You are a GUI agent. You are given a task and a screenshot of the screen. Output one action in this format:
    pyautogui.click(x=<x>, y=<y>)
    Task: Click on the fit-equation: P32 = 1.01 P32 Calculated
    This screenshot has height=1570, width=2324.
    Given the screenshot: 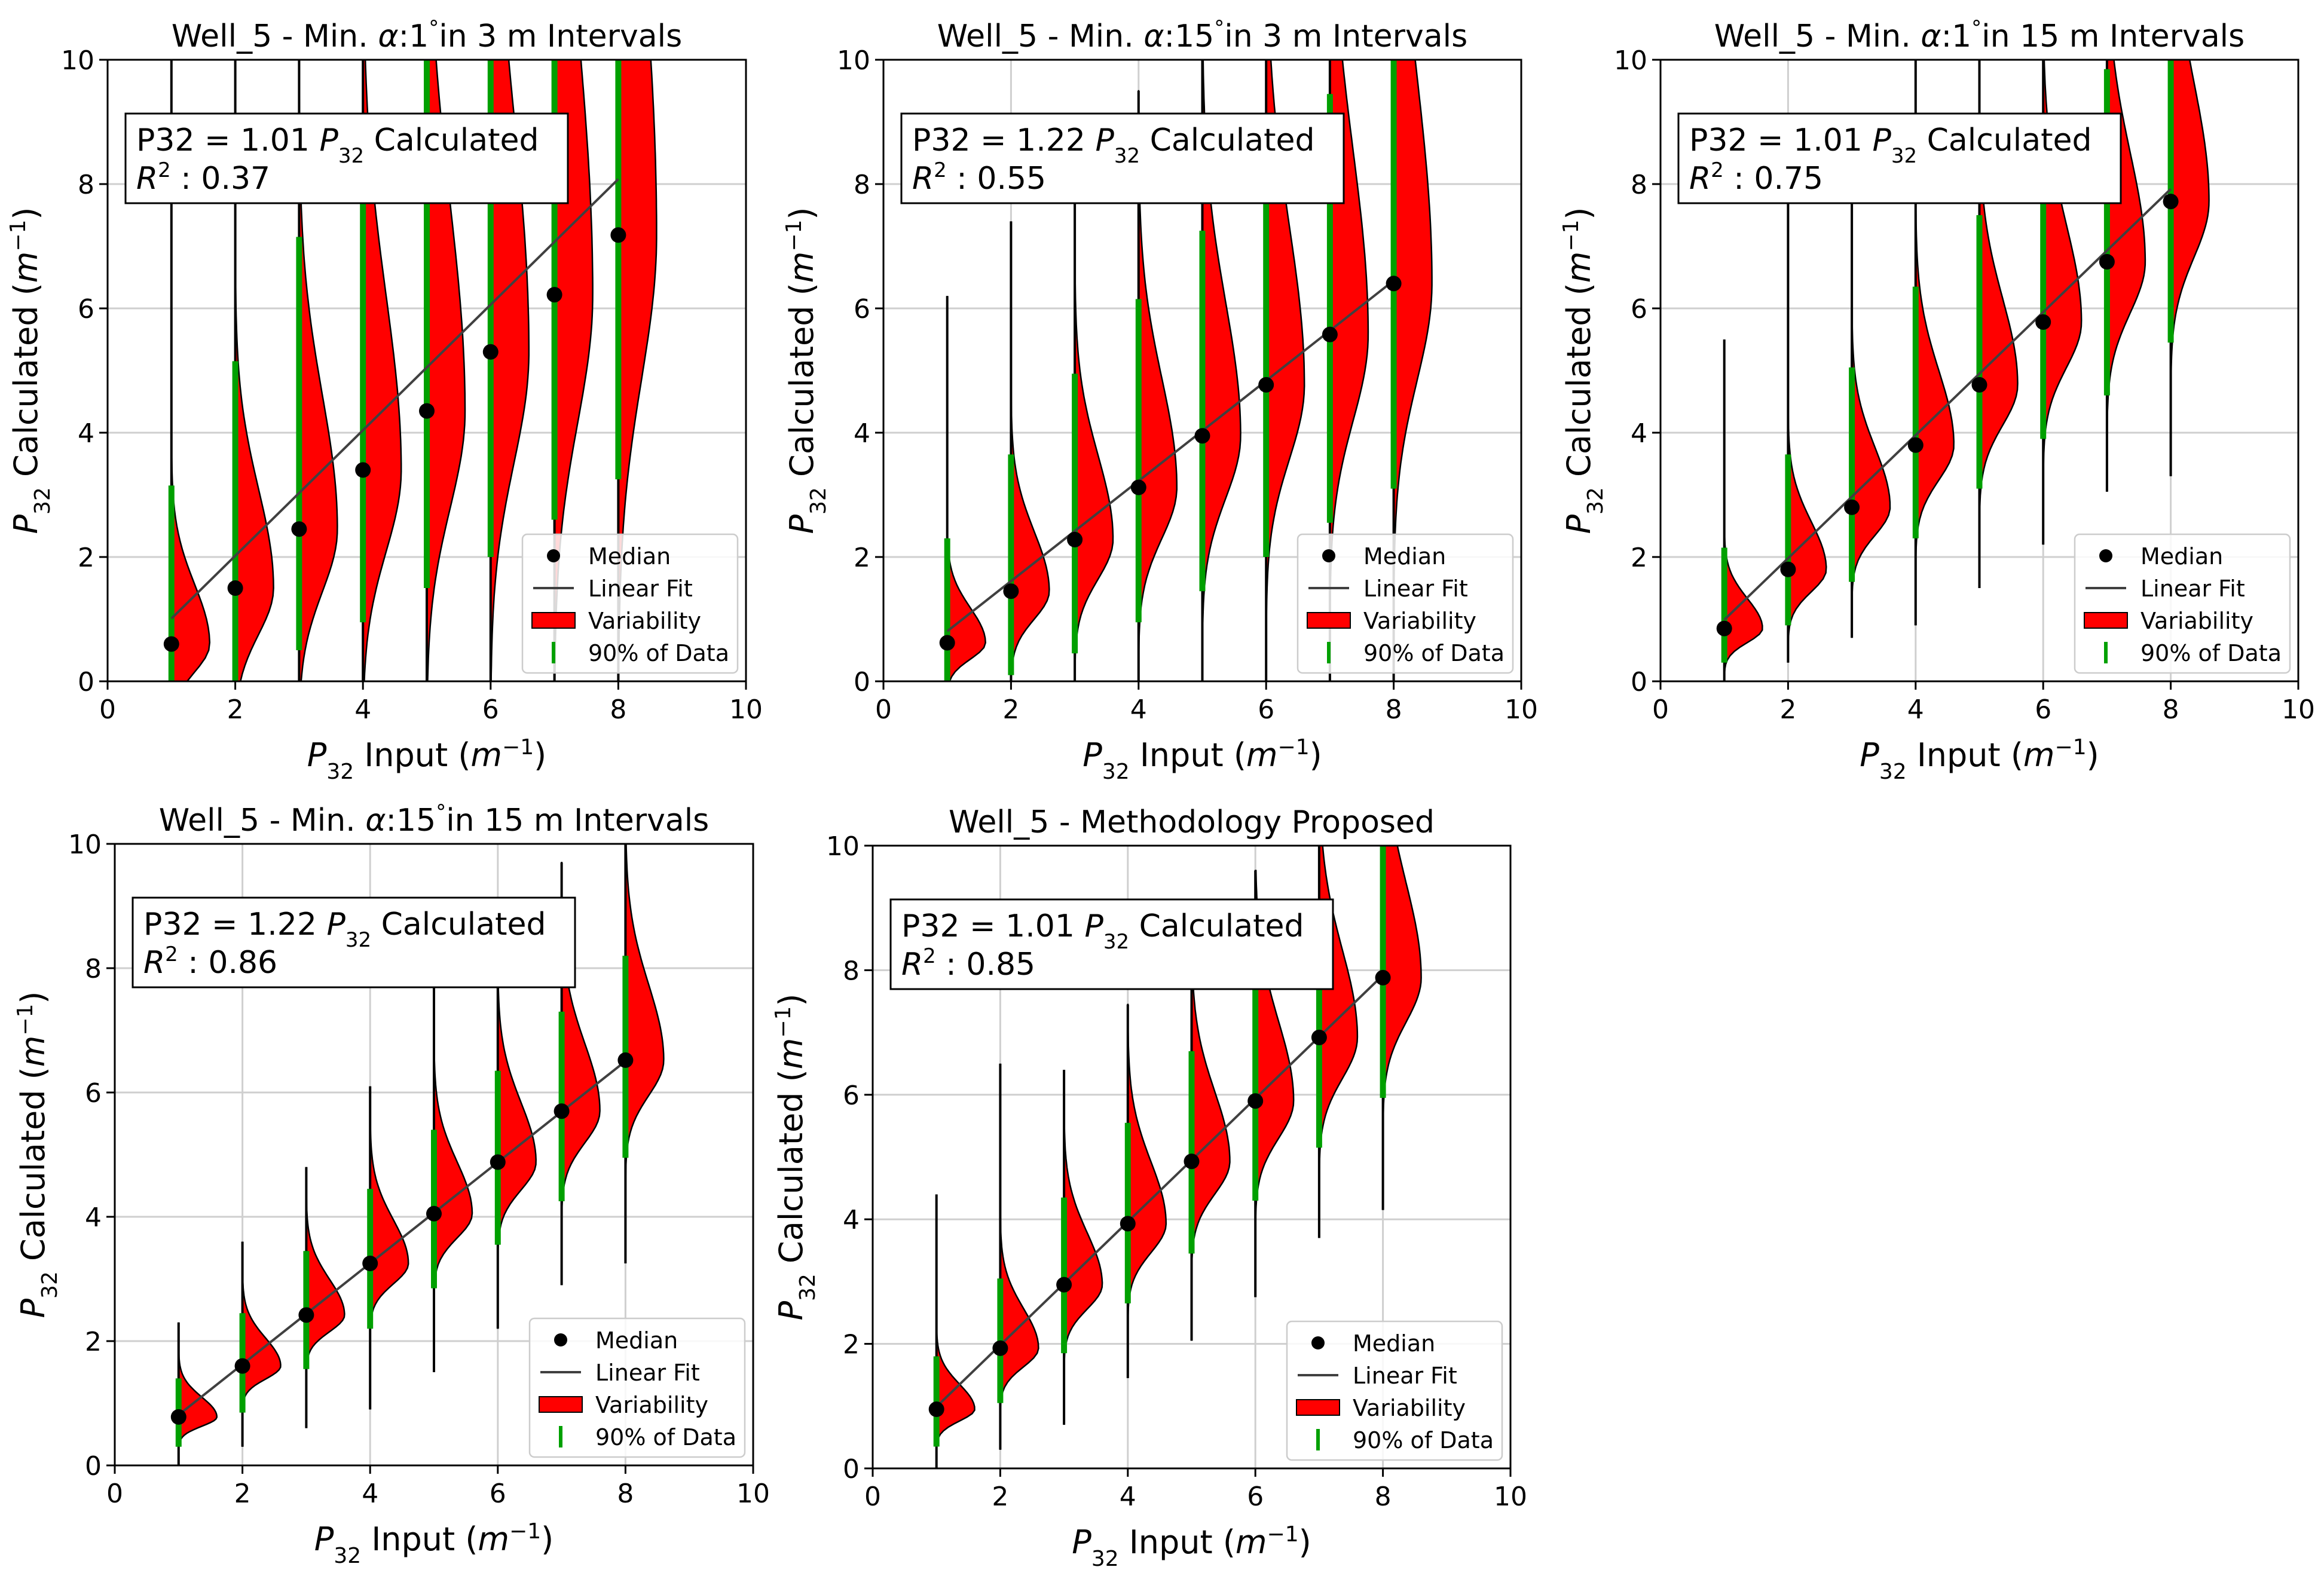 What is the action you would take?
    pyautogui.click(x=1890, y=145)
    